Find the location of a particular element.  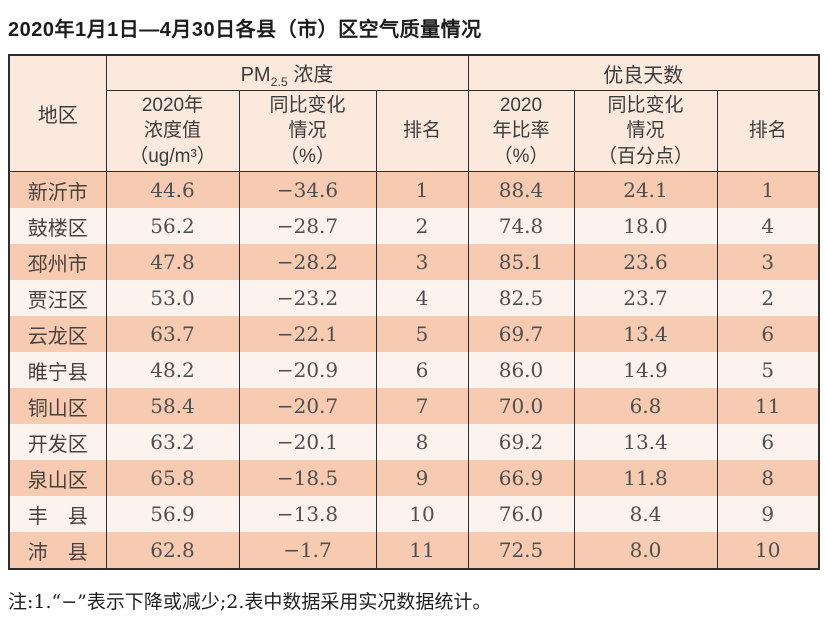

value-cell: 8.0 is located at coordinates (645, 550).